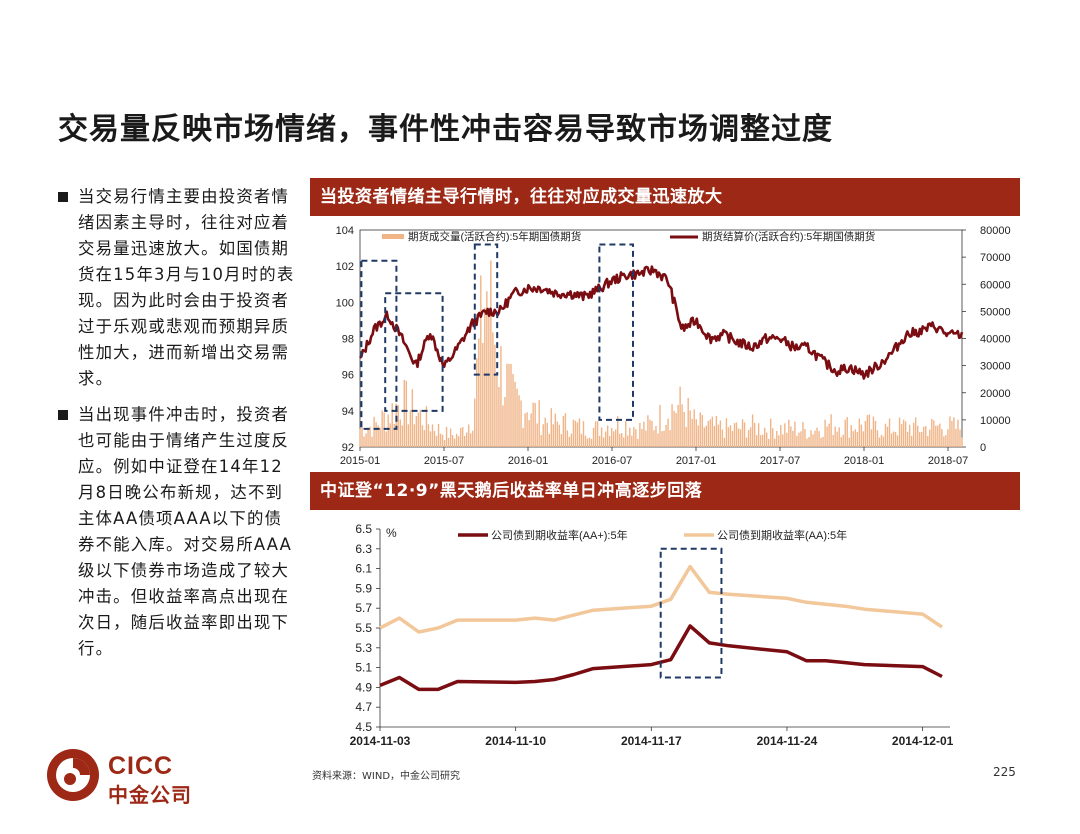  Describe the element at coordinates (444, 461) in the screenshot. I see `x-tick-label: 2015-07` at that location.